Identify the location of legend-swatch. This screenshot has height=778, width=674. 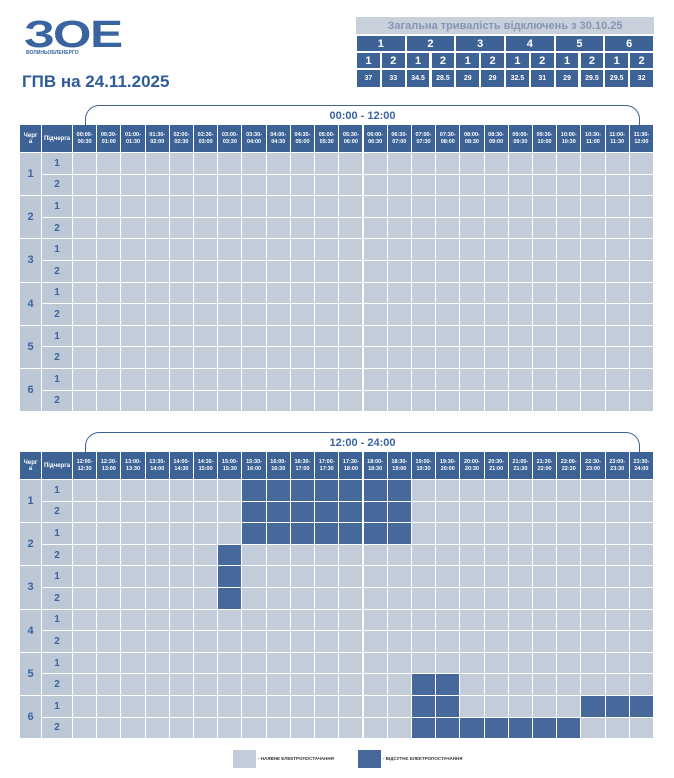
(244, 759).